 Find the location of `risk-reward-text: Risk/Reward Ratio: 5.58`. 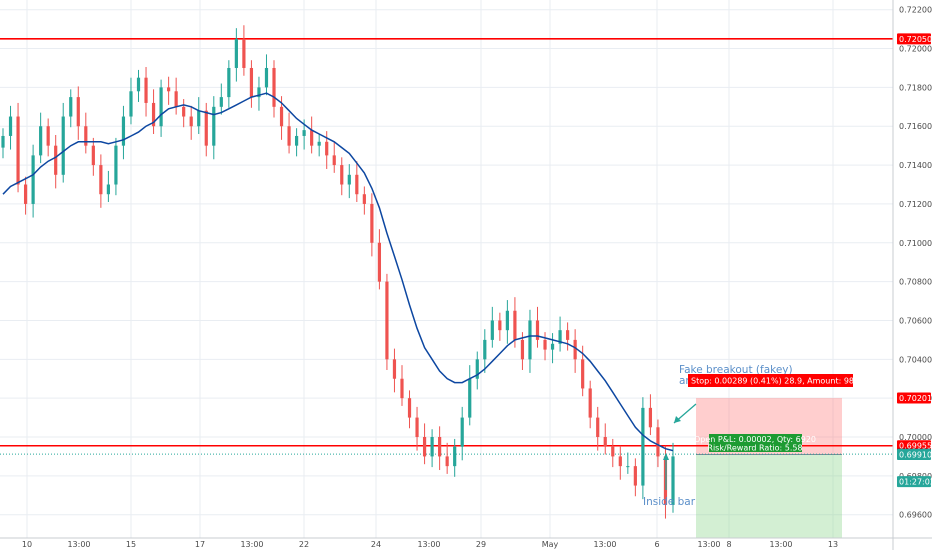

risk-reward-text: Risk/Reward Ratio: 5.58 is located at coordinates (754, 448).